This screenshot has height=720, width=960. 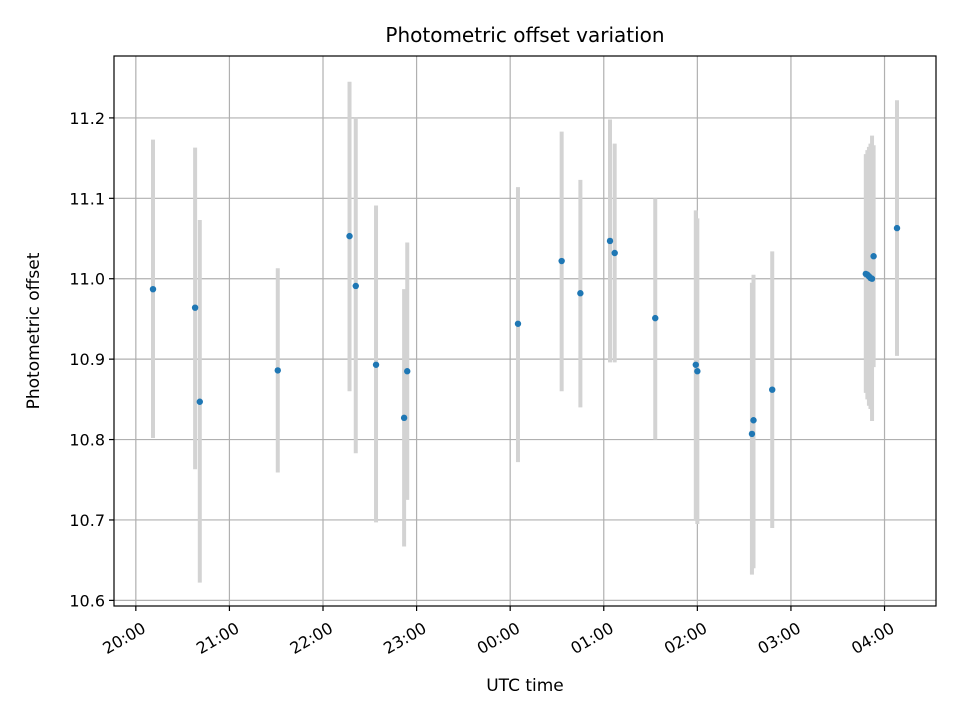 I want to click on chart-title: Photometric offset variation, so click(x=524, y=35).